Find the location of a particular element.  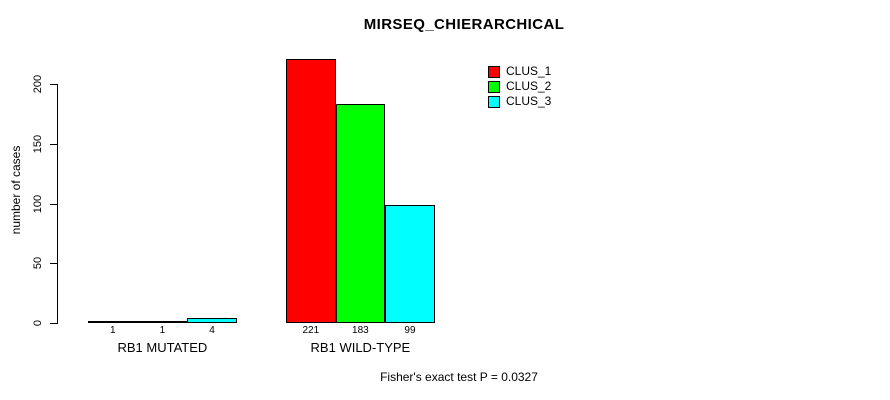

legend-item-clus_2: CLUS_2 is located at coordinates (519, 86).